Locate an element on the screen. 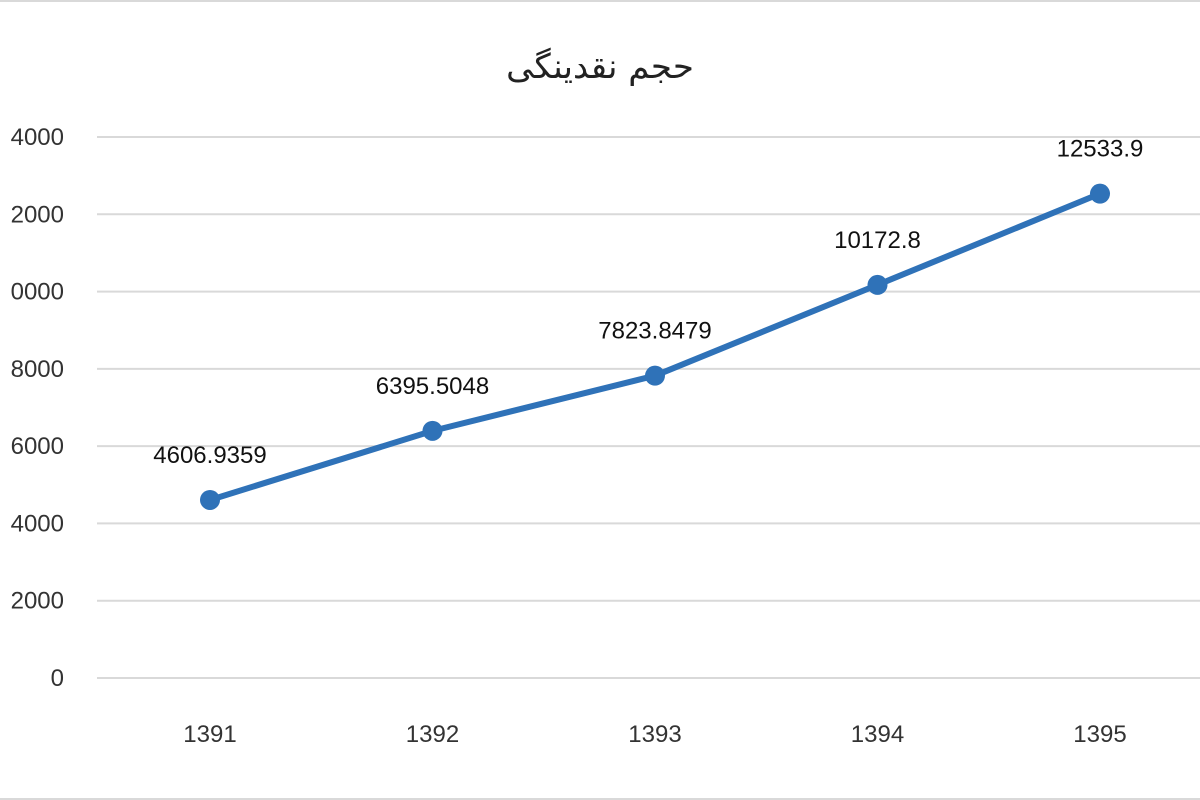 This screenshot has width=1200, height=800. data-label: 12533.9 is located at coordinates (1100, 149).